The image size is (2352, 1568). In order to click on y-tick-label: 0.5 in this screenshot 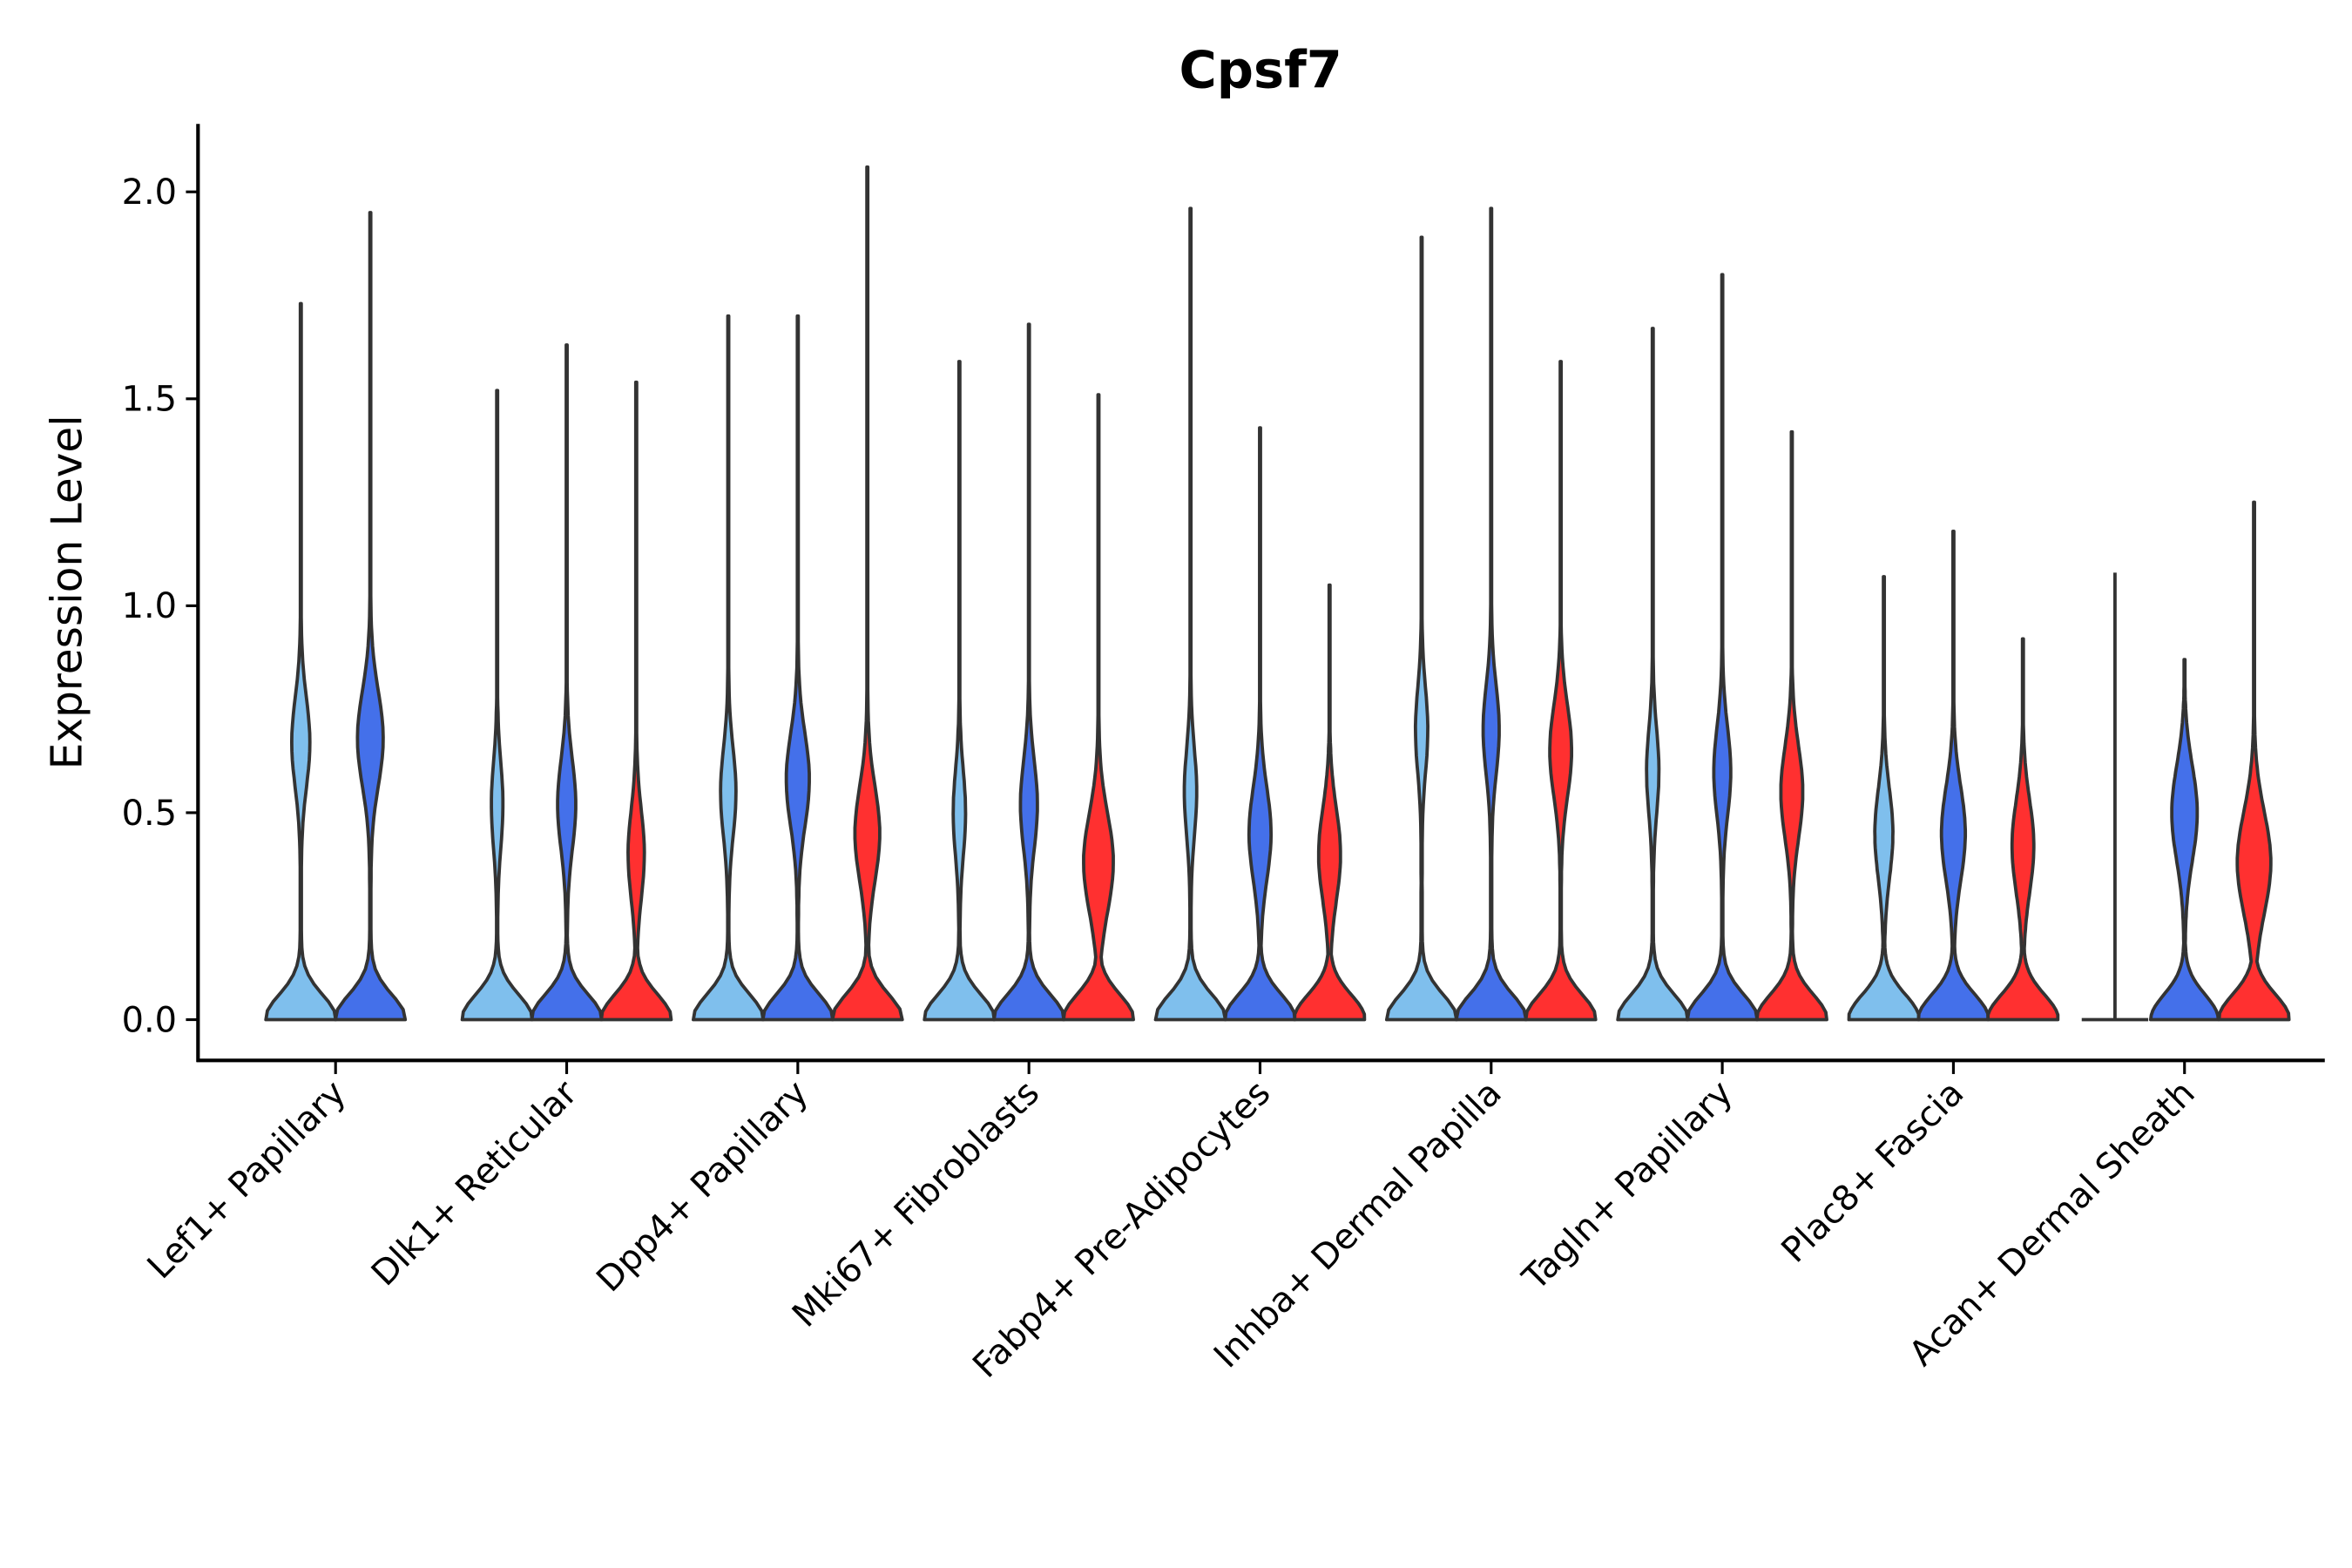, I will do `click(150, 814)`.